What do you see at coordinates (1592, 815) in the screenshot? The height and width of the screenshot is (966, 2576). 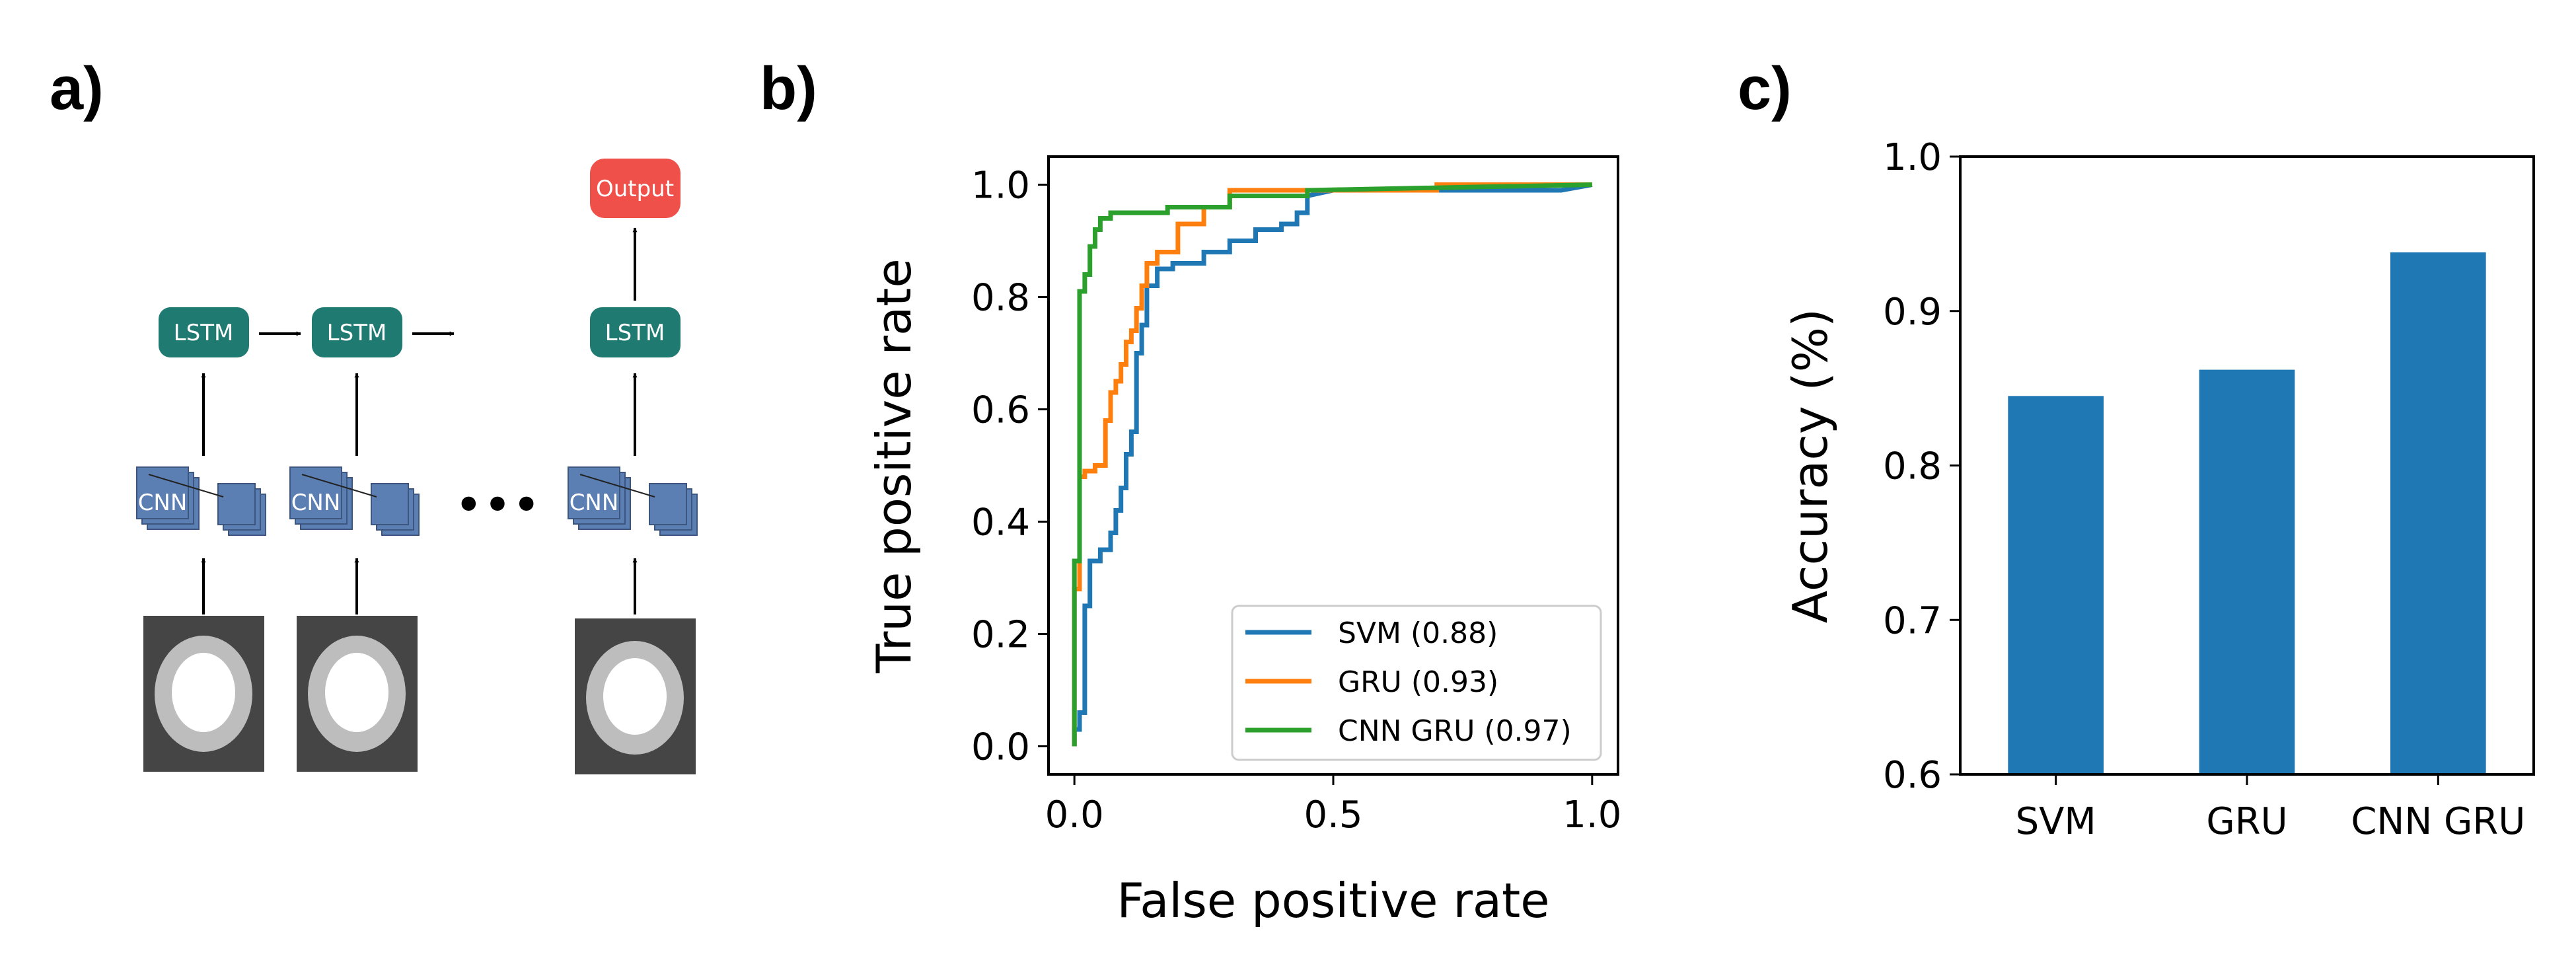 I see `roc-x-tick-label: 1.0` at bounding box center [1592, 815].